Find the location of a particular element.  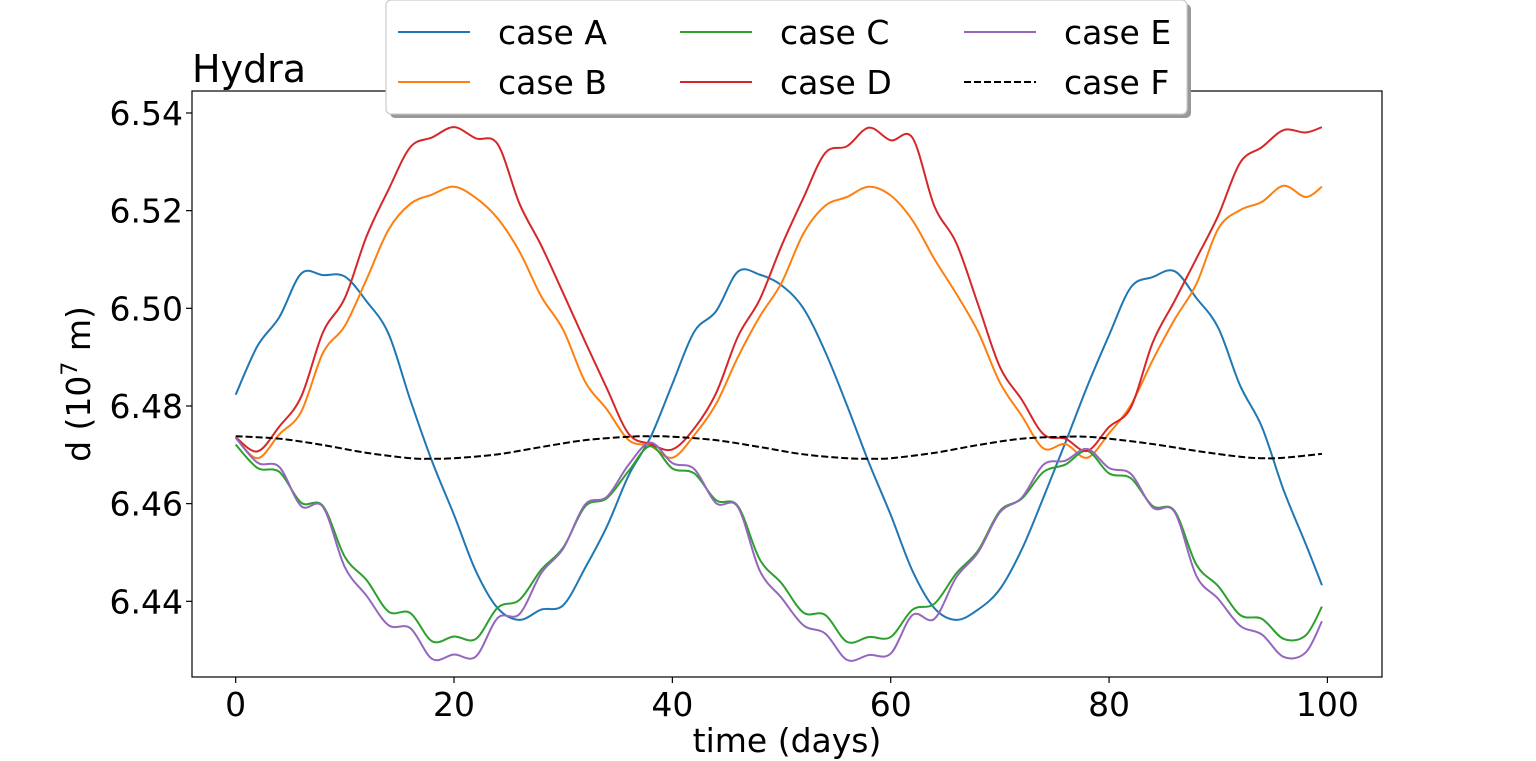

x-tick-label: 0 is located at coordinates (235, 704).